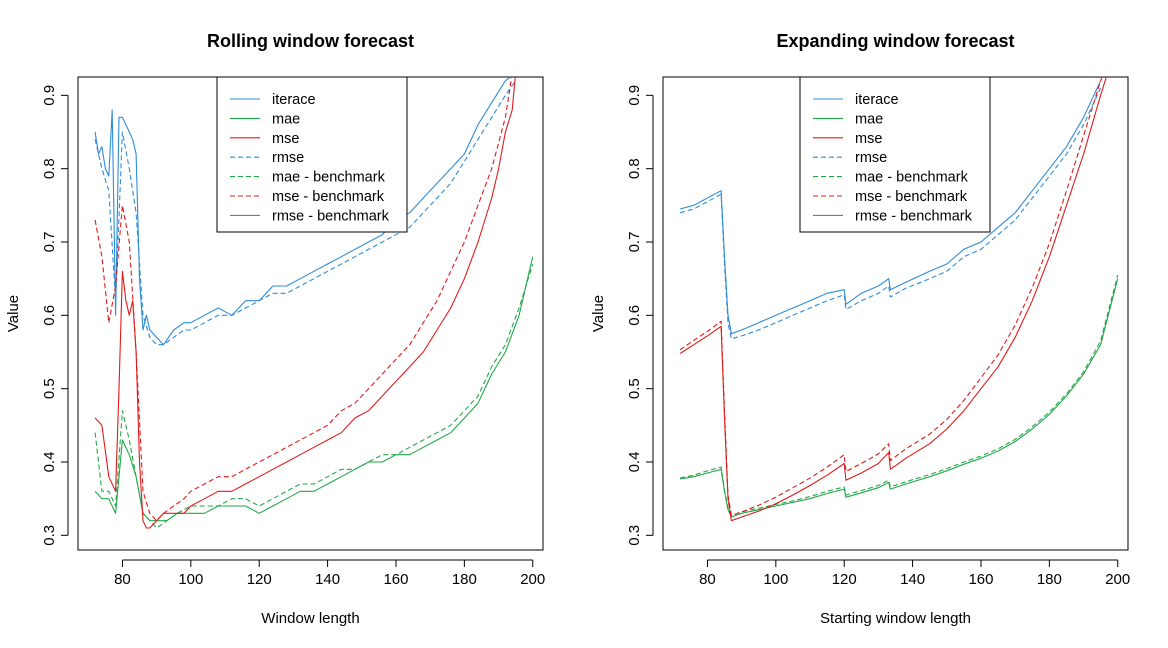  I want to click on series-line-mae, so click(899, 398).